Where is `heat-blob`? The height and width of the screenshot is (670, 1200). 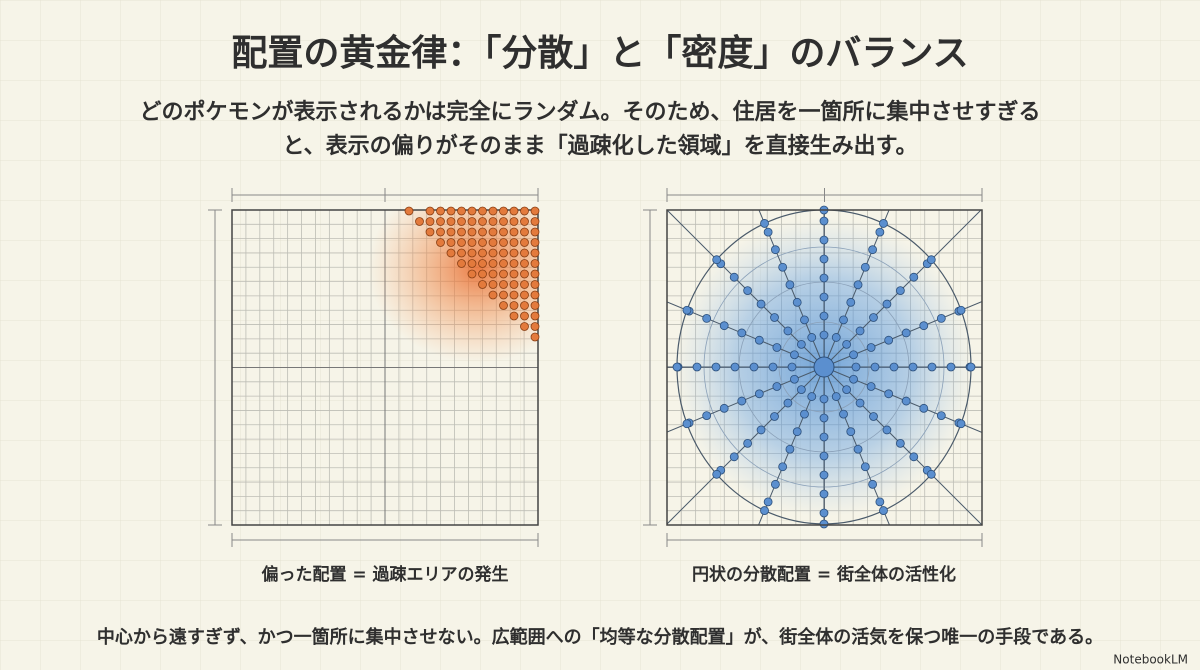 heat-blob is located at coordinates (453, 286).